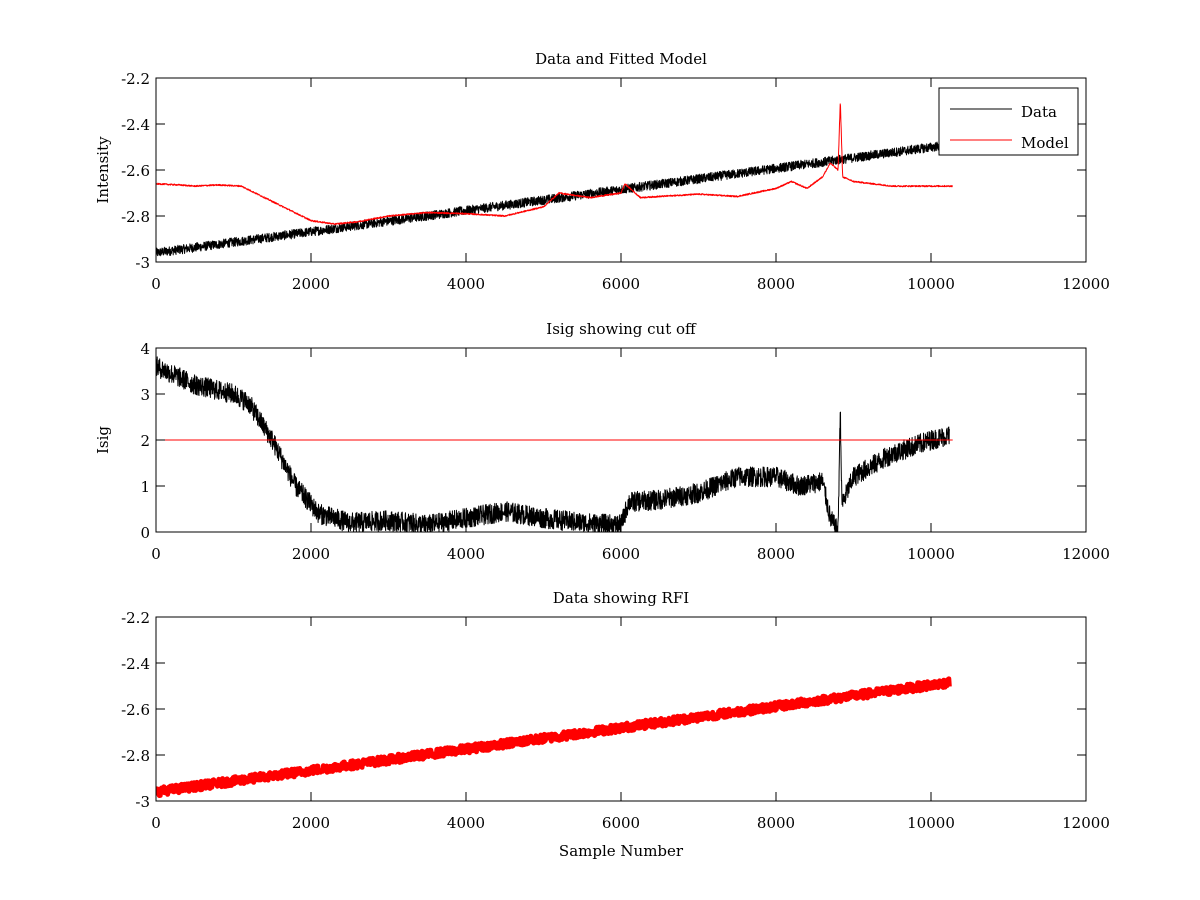 Image resolution: width=1200 pixels, height=900 pixels. Describe the element at coordinates (621, 598) in the screenshot. I see `chart-title: Data showing RFI` at that location.